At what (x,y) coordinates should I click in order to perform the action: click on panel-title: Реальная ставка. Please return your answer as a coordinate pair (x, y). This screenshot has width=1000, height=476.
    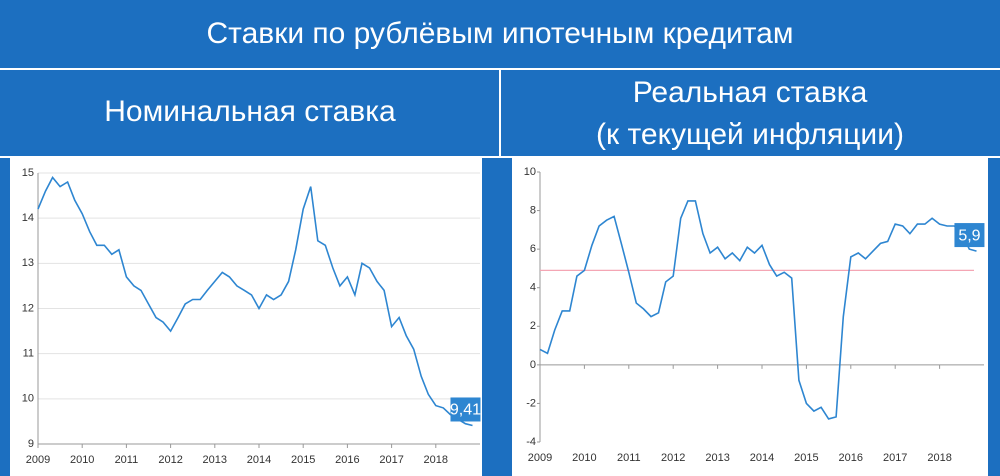
    Looking at the image, I should click on (750, 92).